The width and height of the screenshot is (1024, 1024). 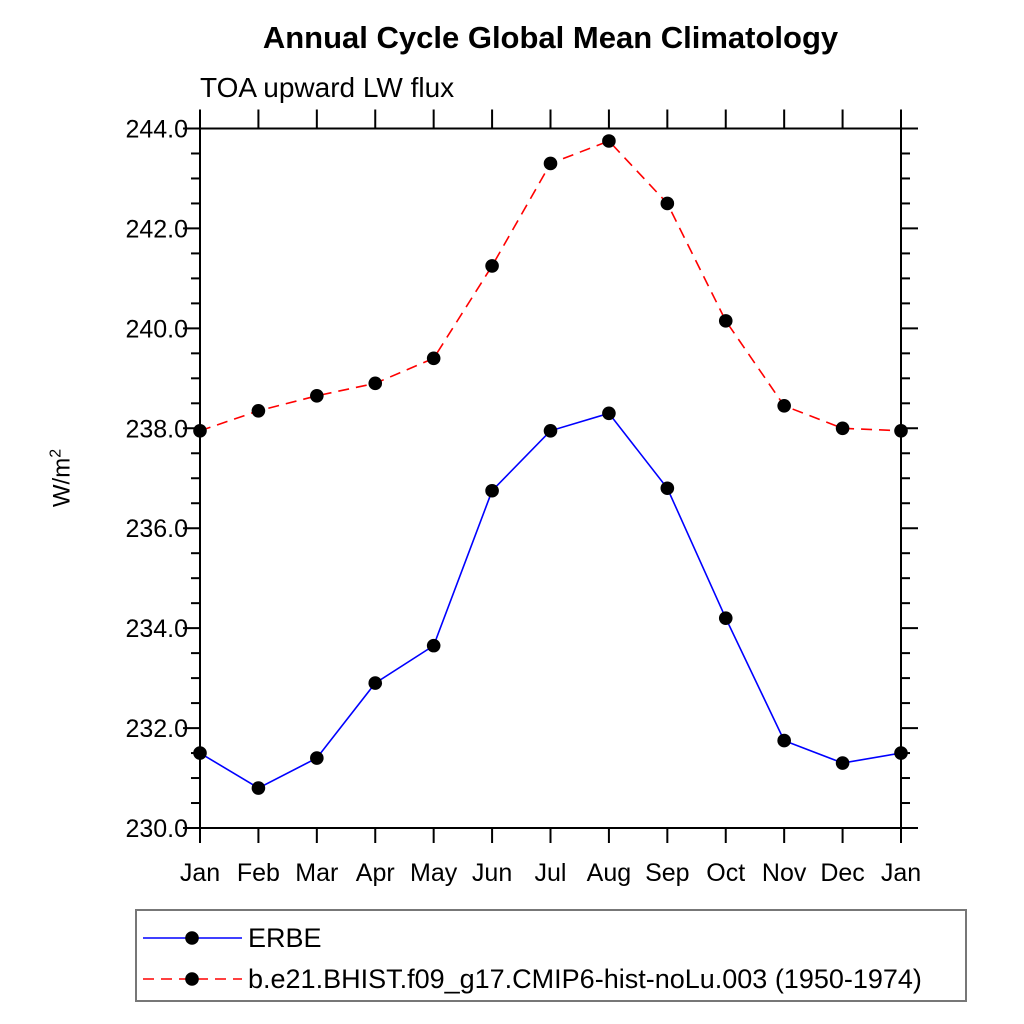 I want to click on x-tick-label: Jul, so click(x=551, y=873).